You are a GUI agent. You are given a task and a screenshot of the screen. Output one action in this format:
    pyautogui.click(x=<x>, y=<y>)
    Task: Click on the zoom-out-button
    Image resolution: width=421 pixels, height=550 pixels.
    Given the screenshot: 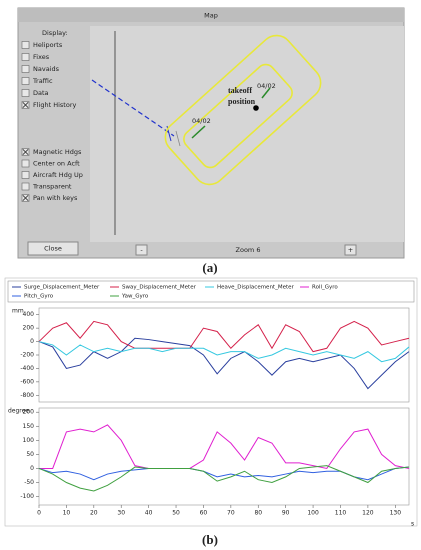 What is the action you would take?
    pyautogui.click(x=141, y=250)
    